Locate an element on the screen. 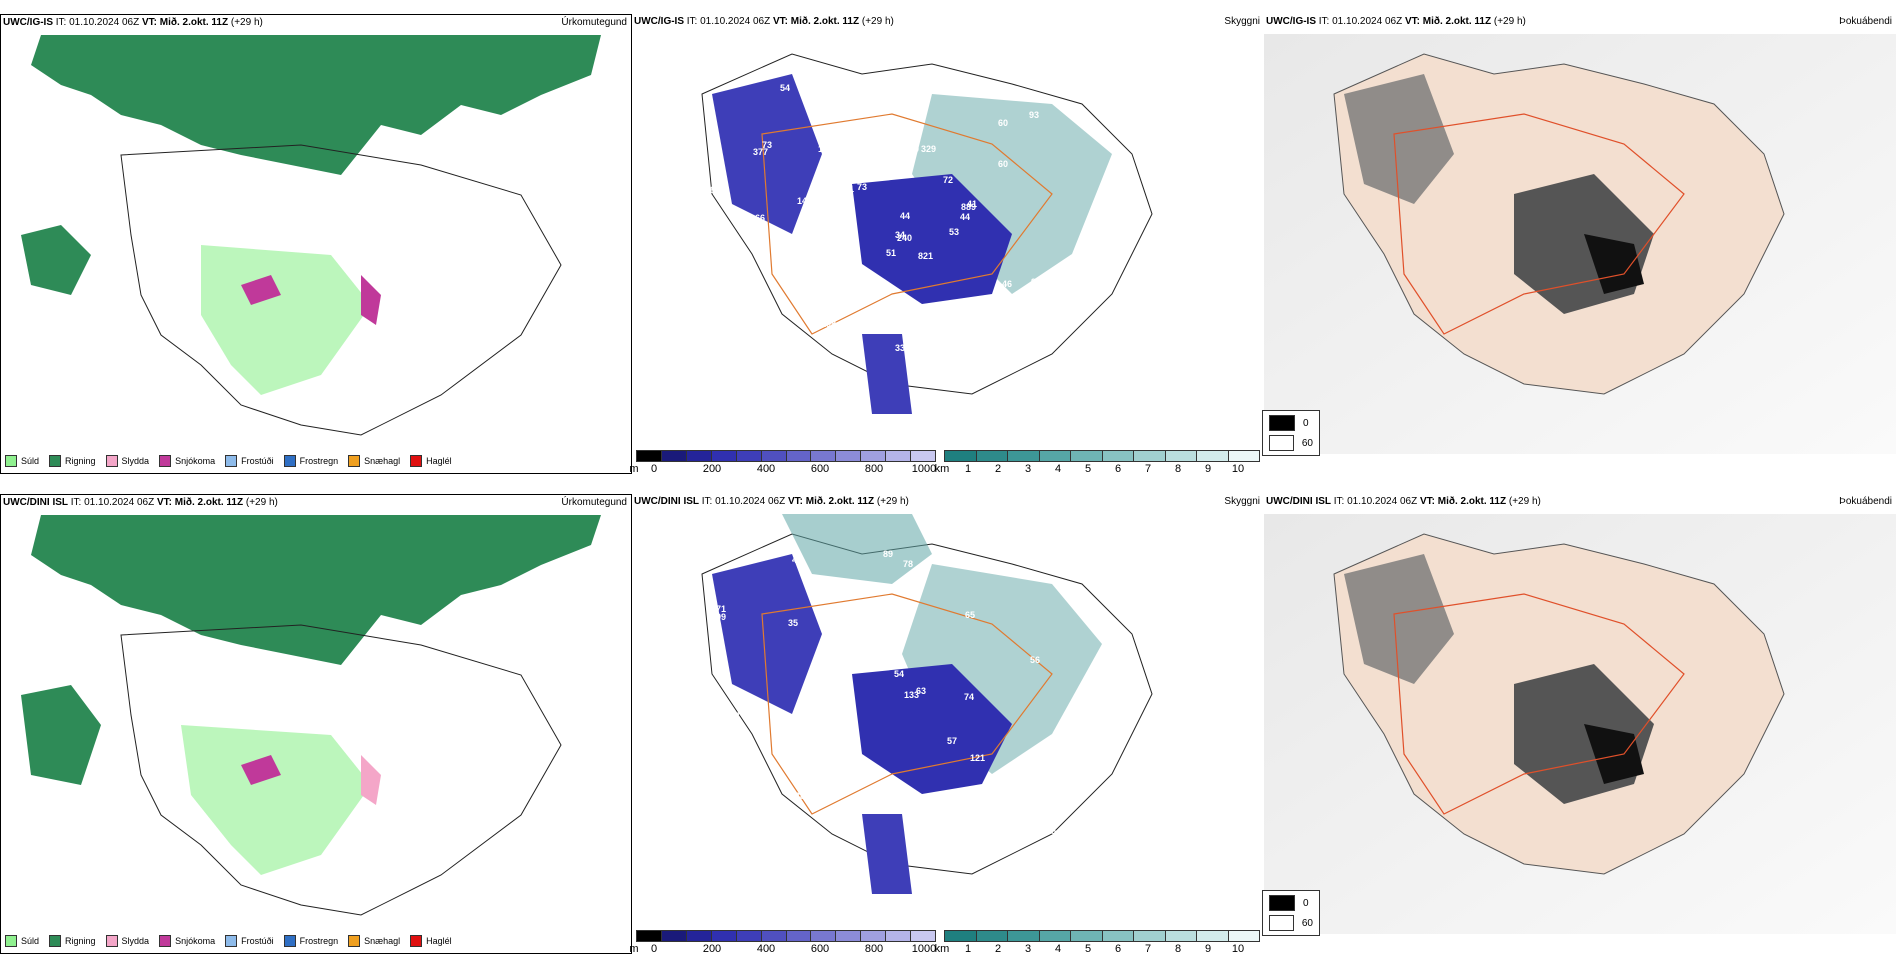  legend-item: Haglél is located at coordinates (431, 461).